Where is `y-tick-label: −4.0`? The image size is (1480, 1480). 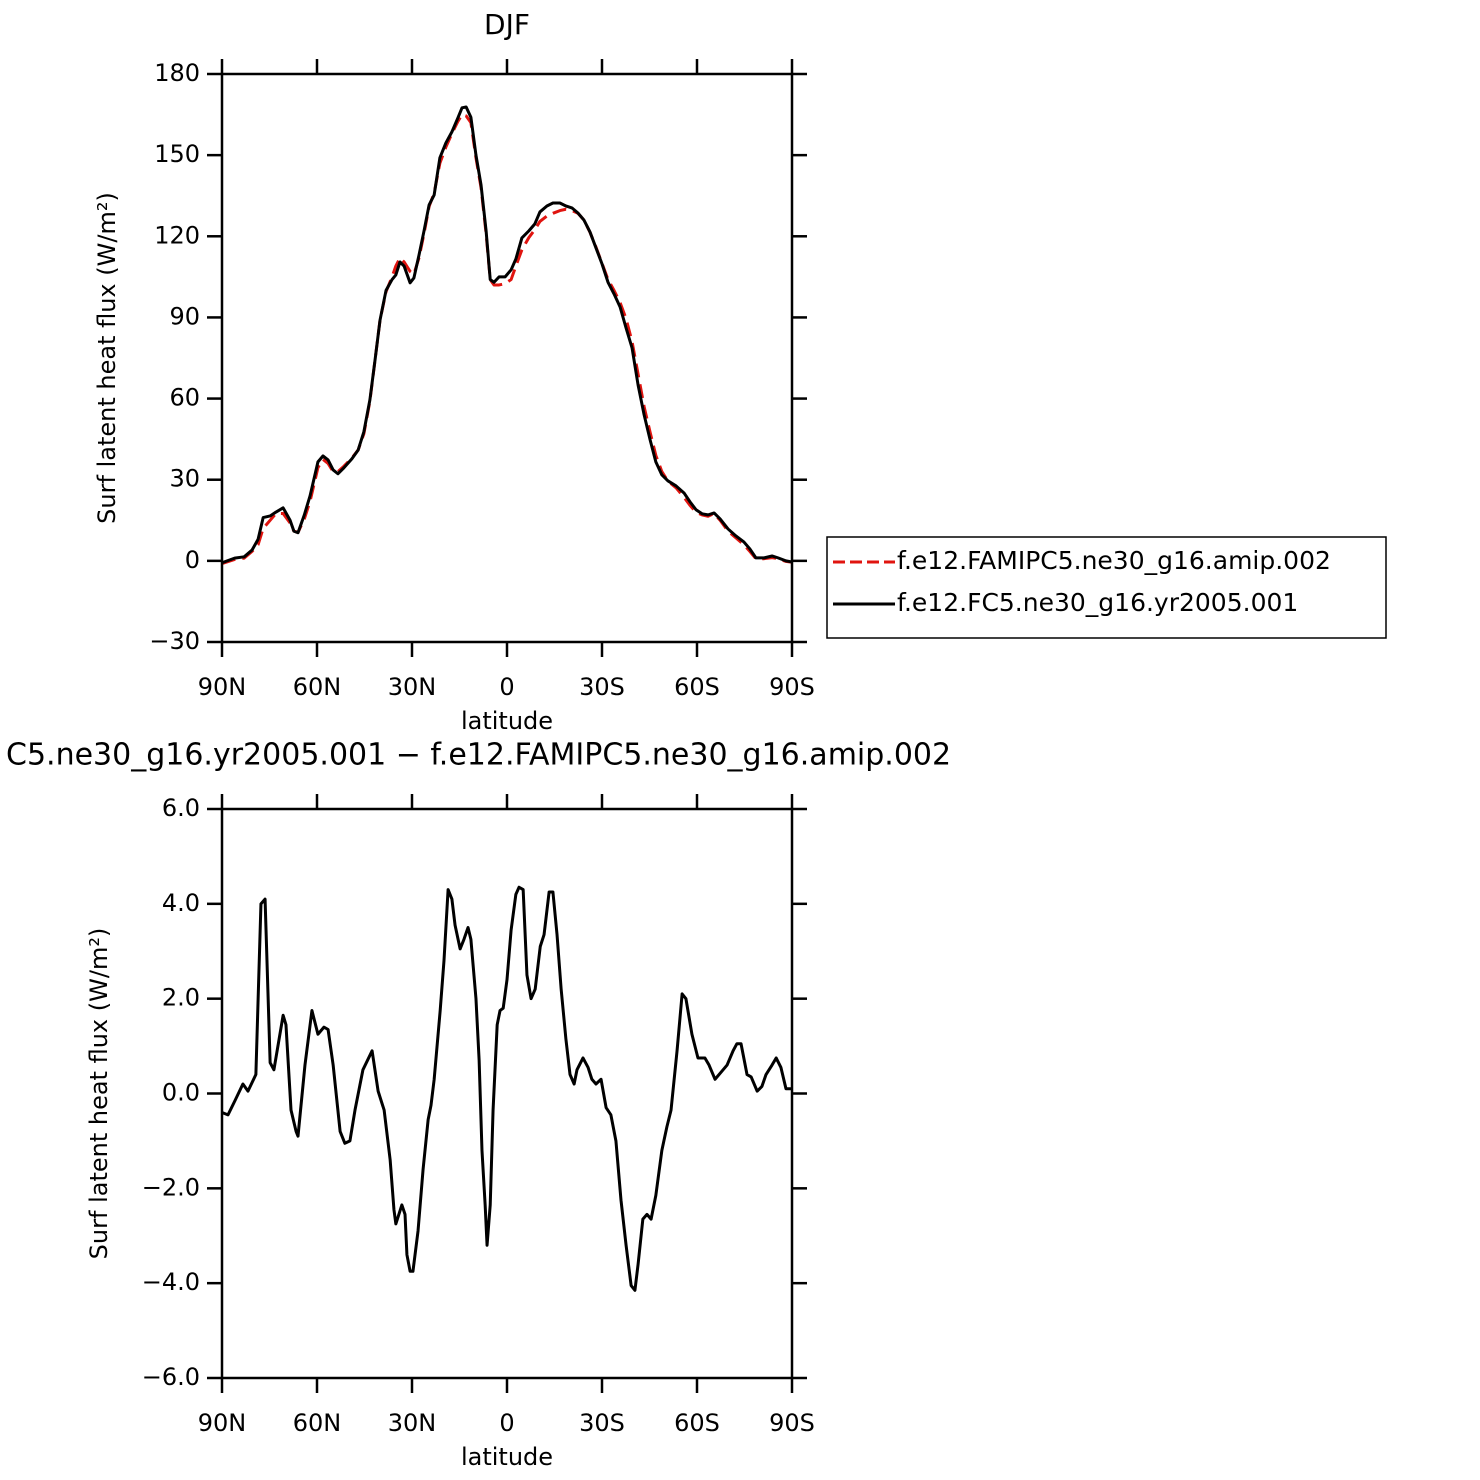
y-tick-label: −4.0 is located at coordinates (171, 1282).